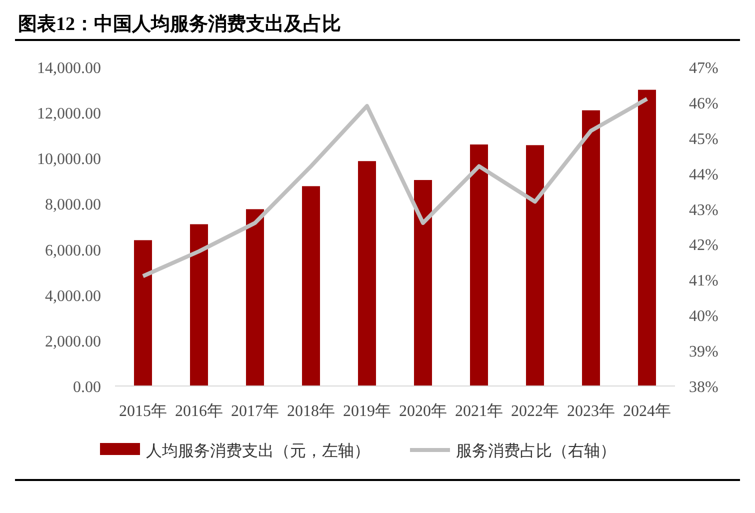 This screenshot has width=755, height=513. Describe the element at coordinates (535, 411) in the screenshot. I see `x-tick-label: 2022年` at that location.